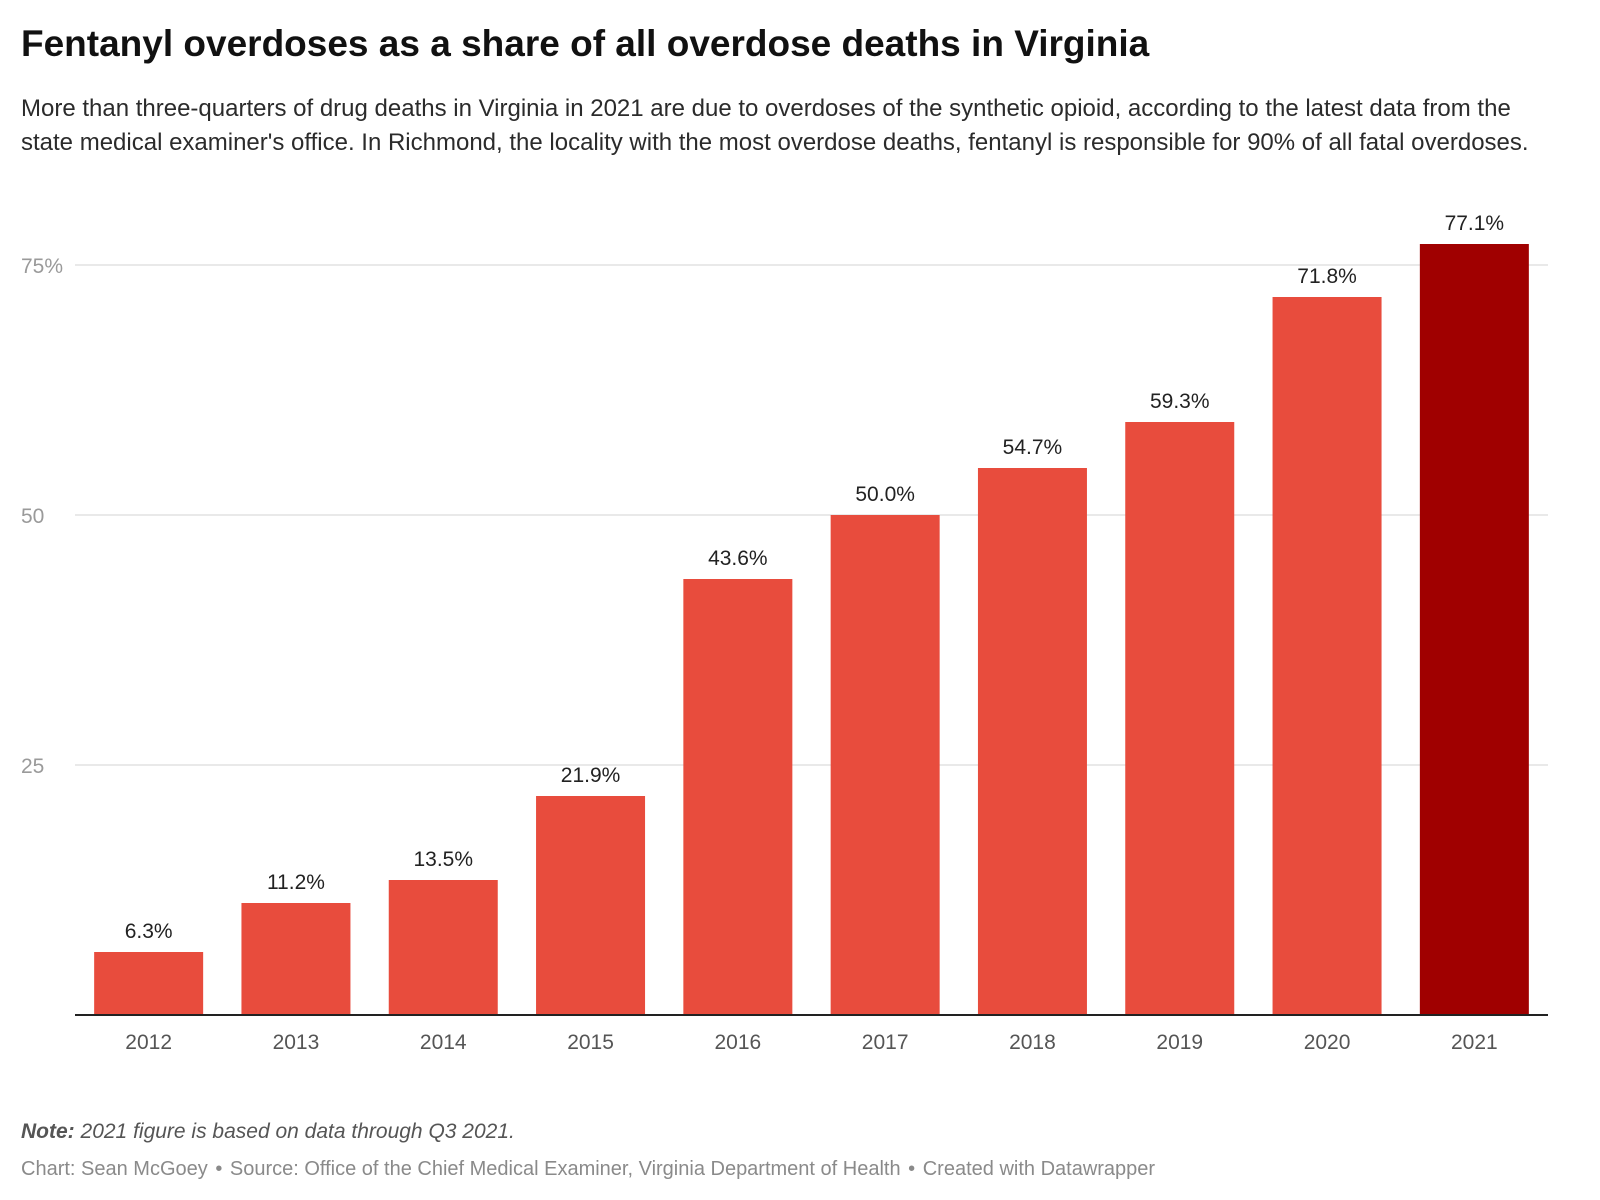 This screenshot has height=1200, width=1600. What do you see at coordinates (1327, 1042) in the screenshot?
I see `x-tick-label-2020: 2020` at bounding box center [1327, 1042].